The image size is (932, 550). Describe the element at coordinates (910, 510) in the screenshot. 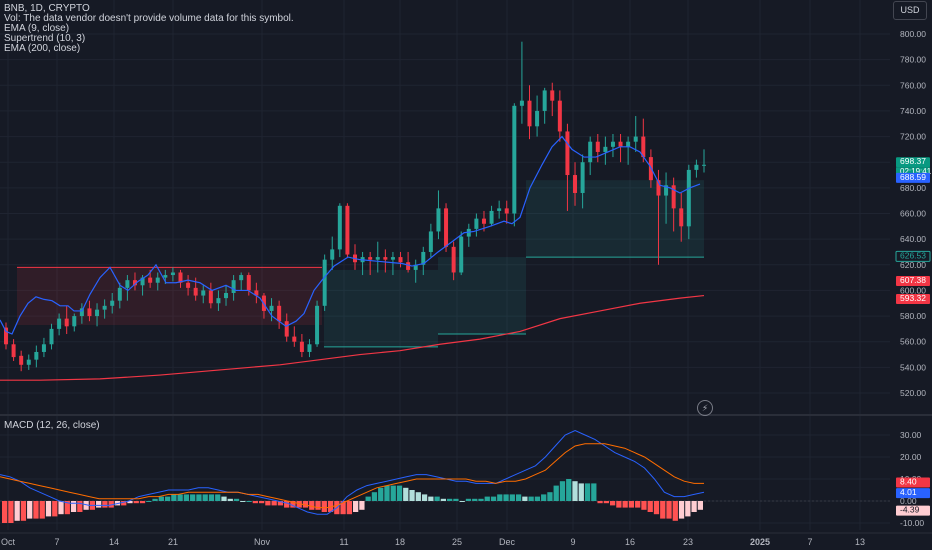

I see `histogram-value-label: -4.39` at that location.